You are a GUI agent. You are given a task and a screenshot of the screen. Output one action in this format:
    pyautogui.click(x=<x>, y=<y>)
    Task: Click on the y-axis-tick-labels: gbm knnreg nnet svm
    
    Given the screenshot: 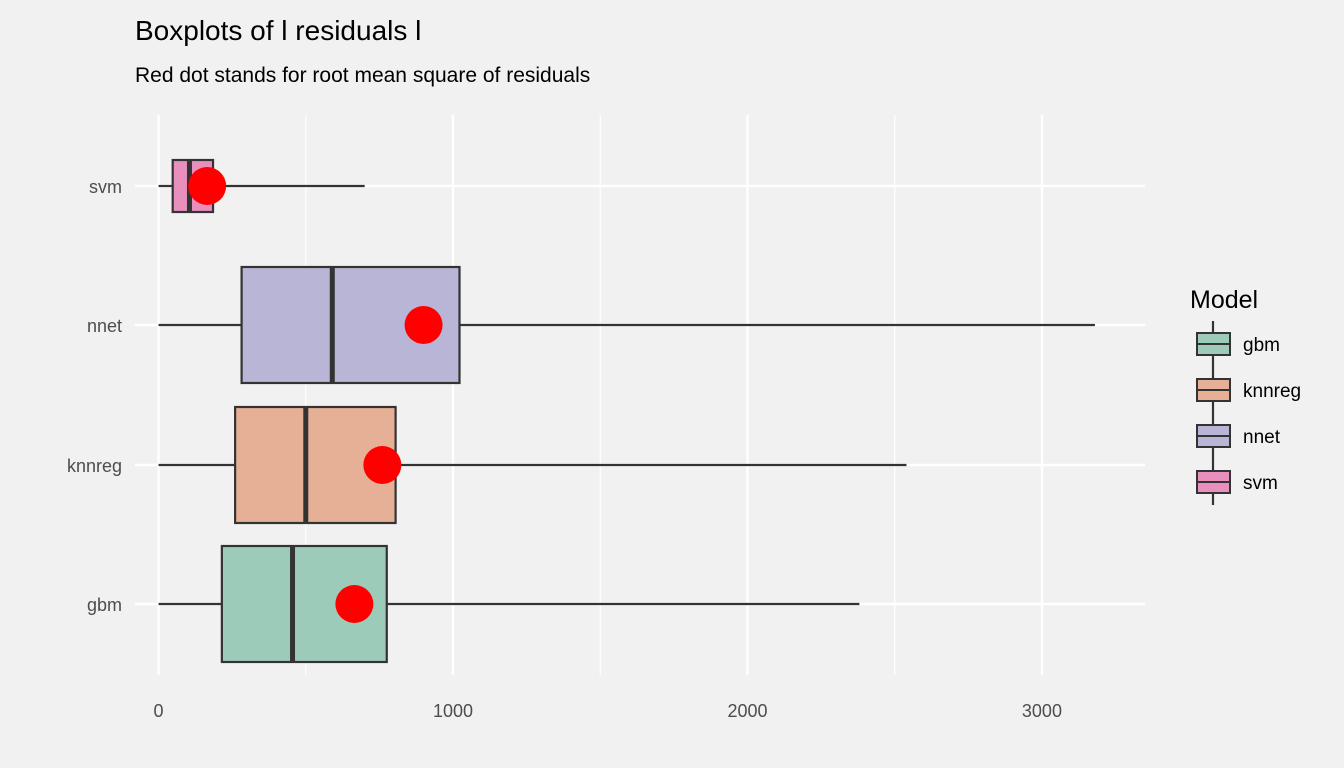 What is the action you would take?
    pyautogui.click(x=94, y=396)
    